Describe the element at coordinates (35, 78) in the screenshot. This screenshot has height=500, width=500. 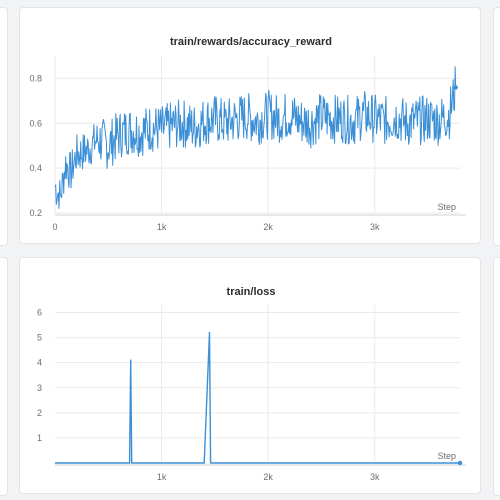
I see `y-tick-label: 0.8` at that location.